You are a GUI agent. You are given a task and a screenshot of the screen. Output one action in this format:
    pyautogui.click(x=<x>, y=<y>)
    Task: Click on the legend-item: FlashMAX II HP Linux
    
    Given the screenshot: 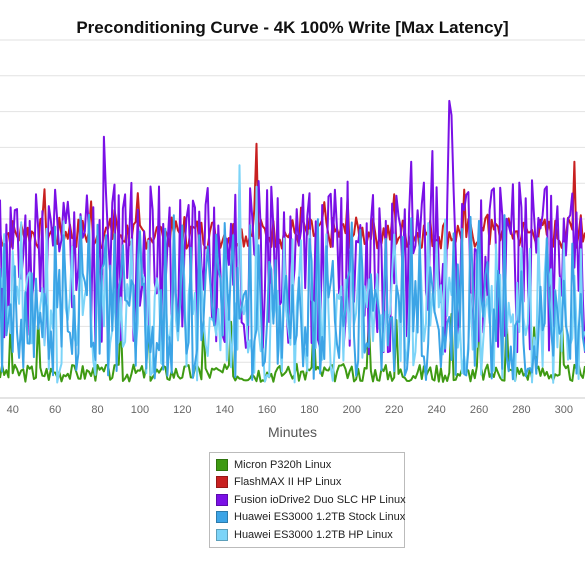 What is the action you would take?
    pyautogui.click(x=307, y=483)
    